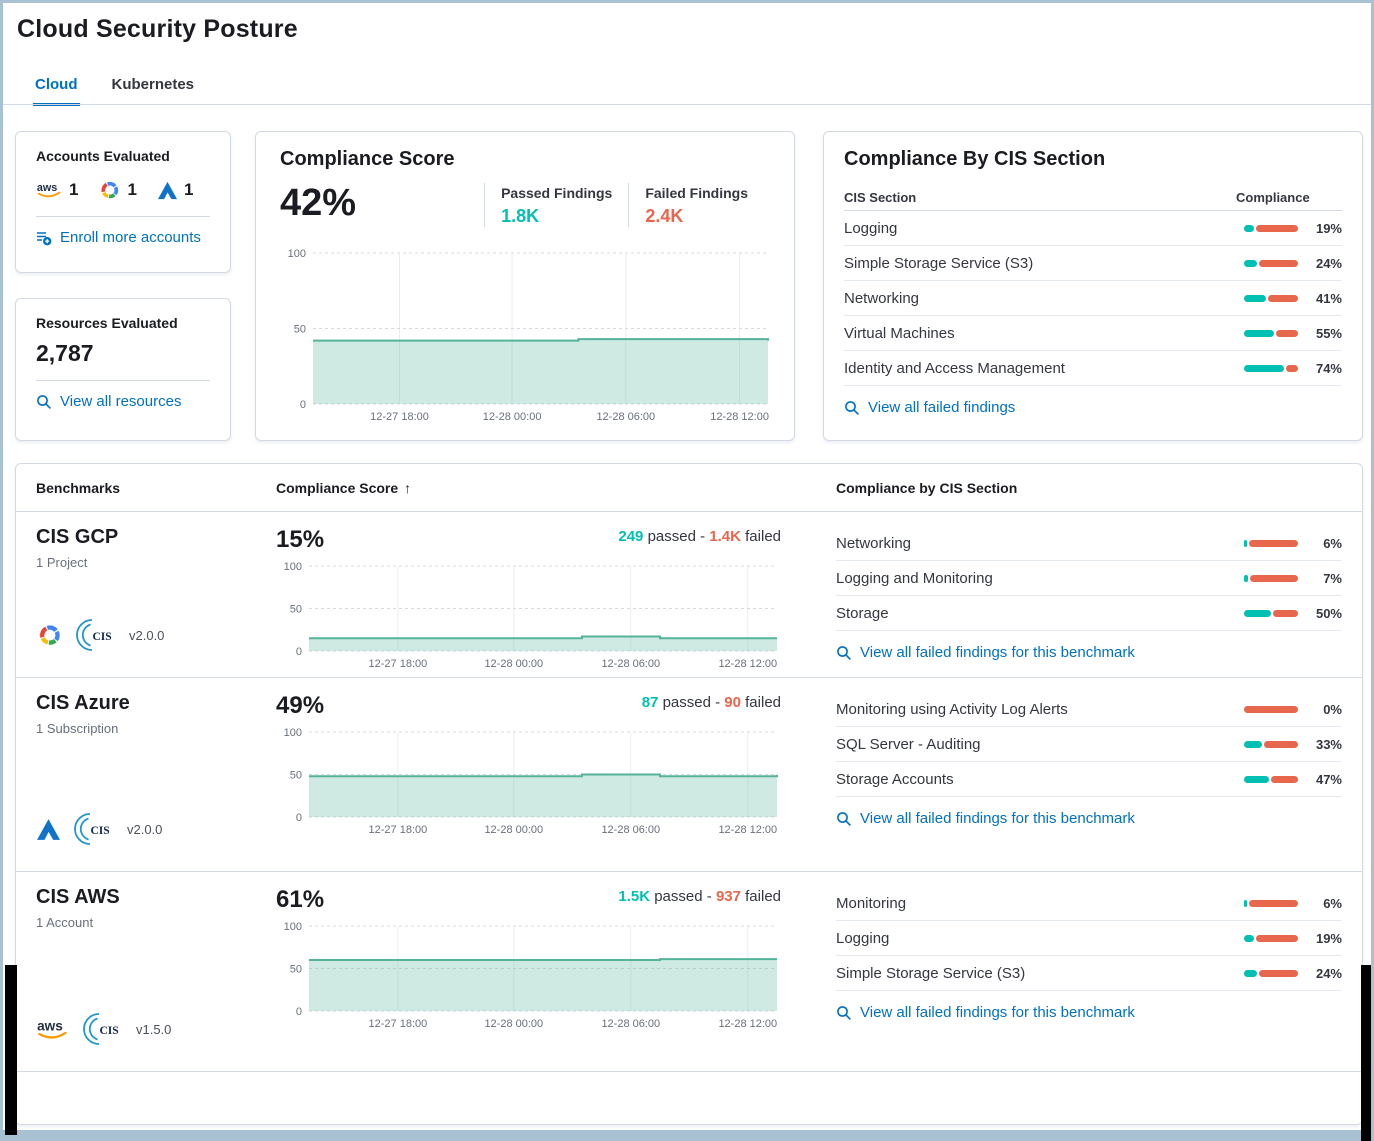 The height and width of the screenshot is (1141, 1374). Describe the element at coordinates (687, 54) in the screenshot. I see `page-header: Cloud Security Posture Cloud Kubernetes` at that location.